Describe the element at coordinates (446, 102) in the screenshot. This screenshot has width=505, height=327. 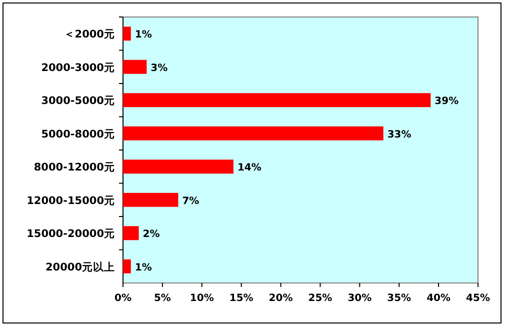
I see `data-label: 39%` at that location.